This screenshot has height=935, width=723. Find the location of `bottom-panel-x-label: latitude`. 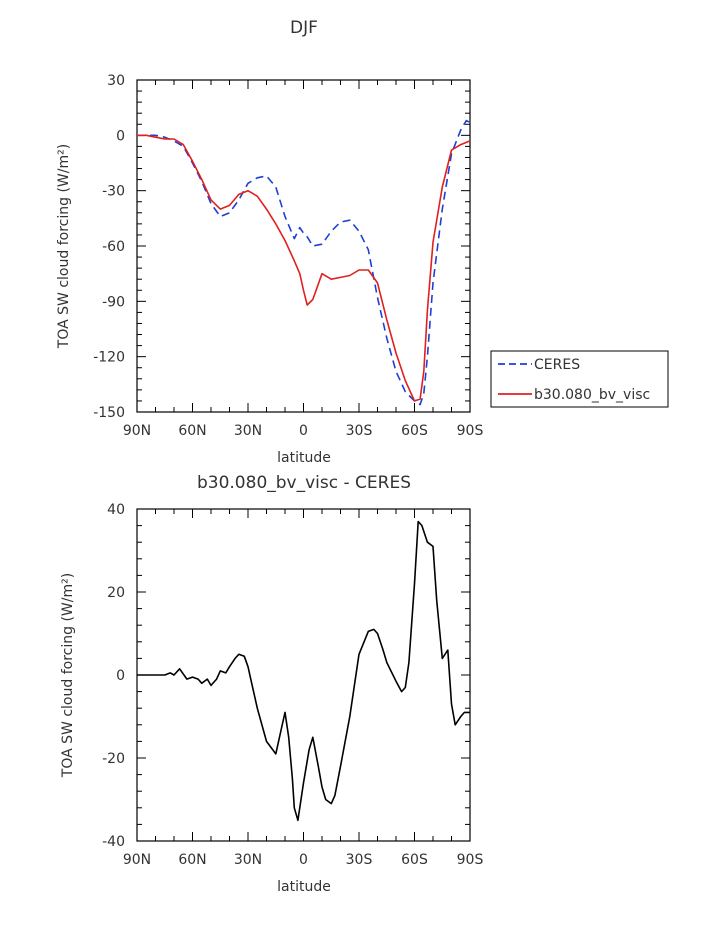

bottom-panel-x-label: latitude is located at coordinates (304, 887).